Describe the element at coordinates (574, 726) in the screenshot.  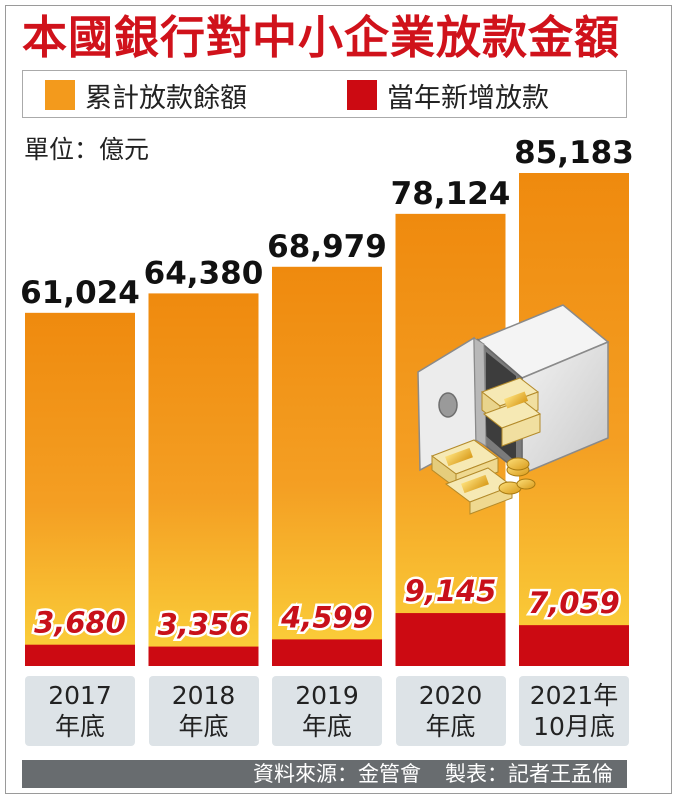
I see `category-line2-4: 10月底` at that location.